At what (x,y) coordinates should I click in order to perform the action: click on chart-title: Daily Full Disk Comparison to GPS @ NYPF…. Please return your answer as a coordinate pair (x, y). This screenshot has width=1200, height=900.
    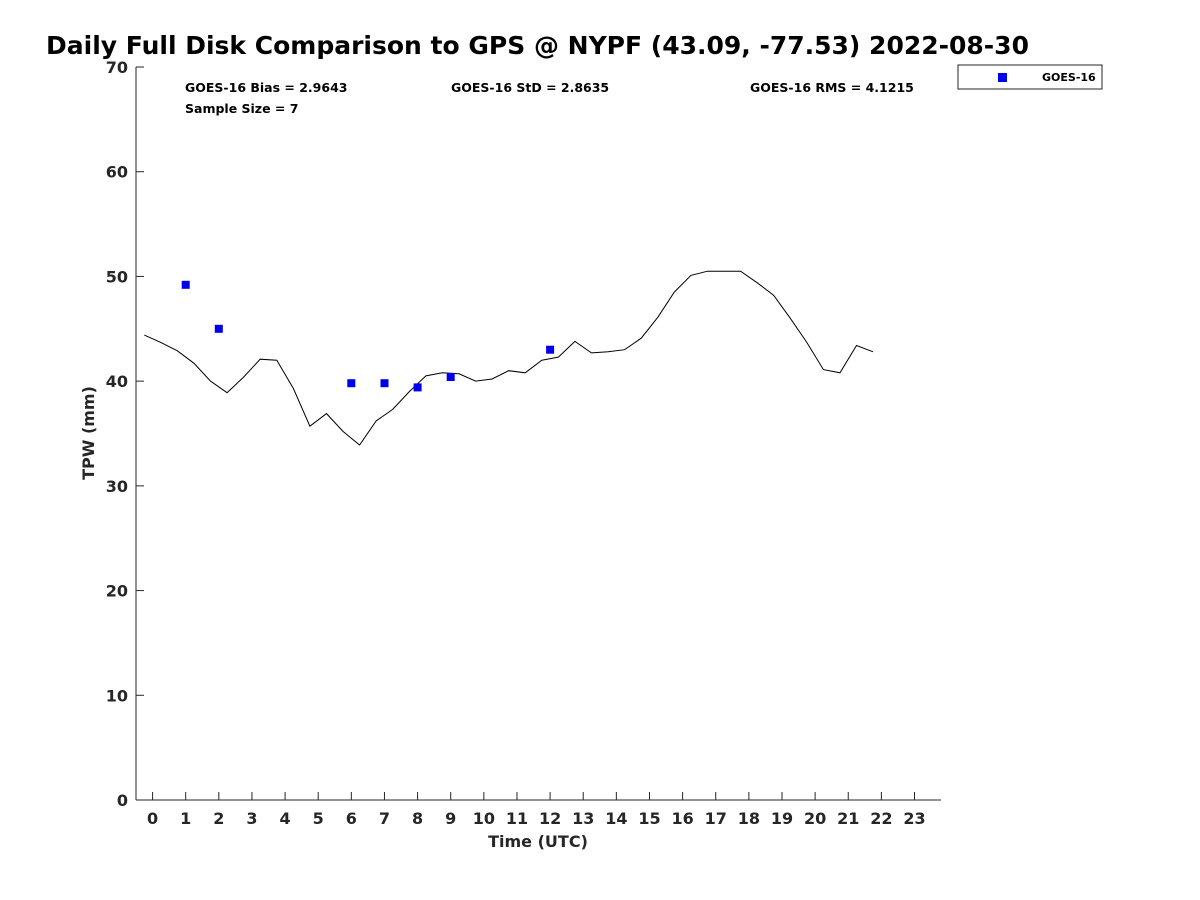
    Looking at the image, I should click on (537, 45).